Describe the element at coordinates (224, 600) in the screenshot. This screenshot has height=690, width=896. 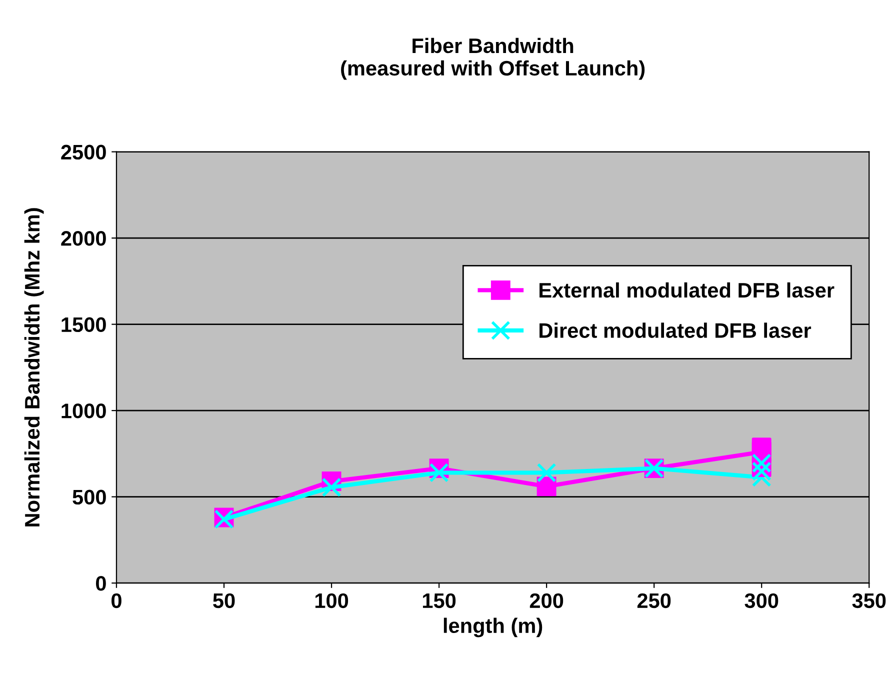
I see `x-tick-label: 50` at that location.